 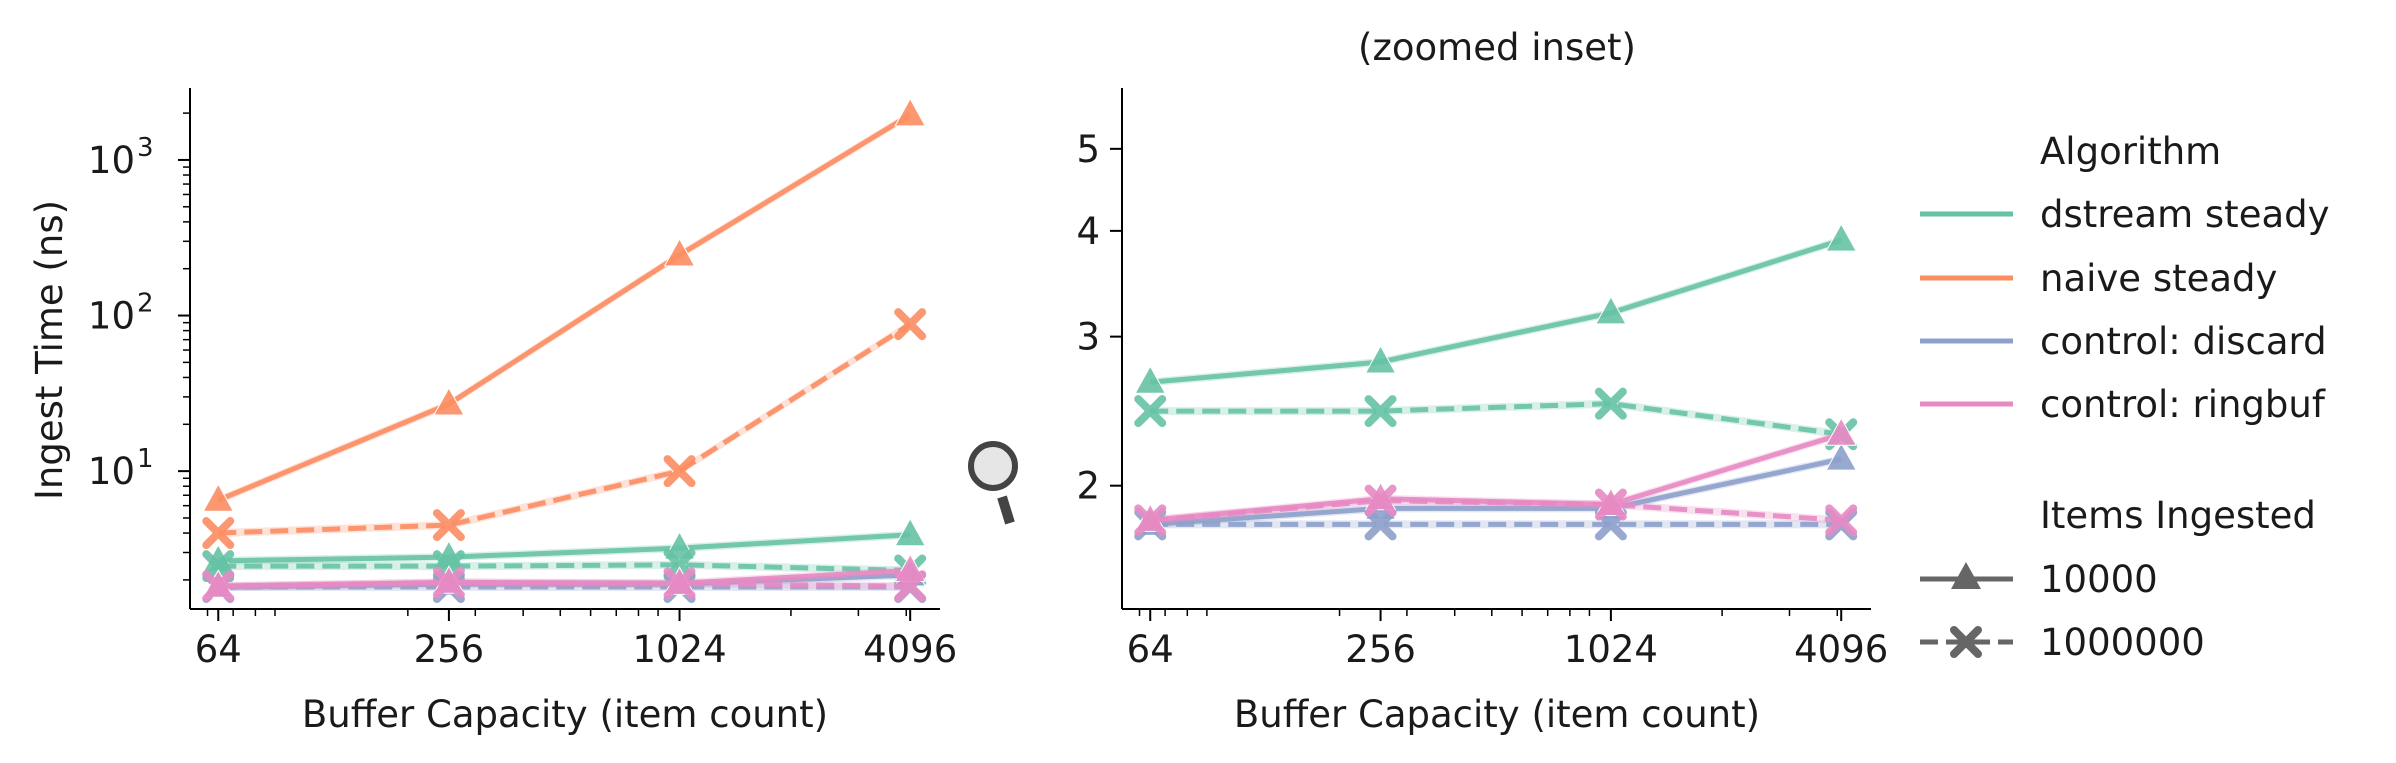 What do you see at coordinates (1088, 149) in the screenshot?
I see `y-tick-label: 5` at bounding box center [1088, 149].